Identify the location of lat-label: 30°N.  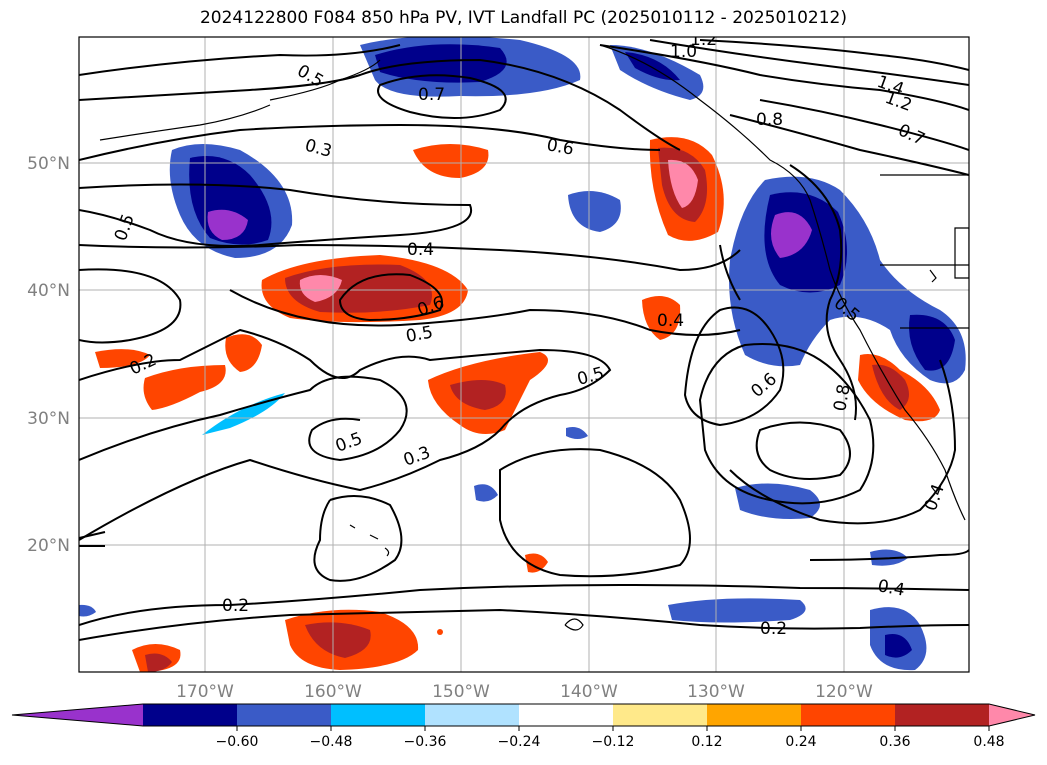
(48, 419).